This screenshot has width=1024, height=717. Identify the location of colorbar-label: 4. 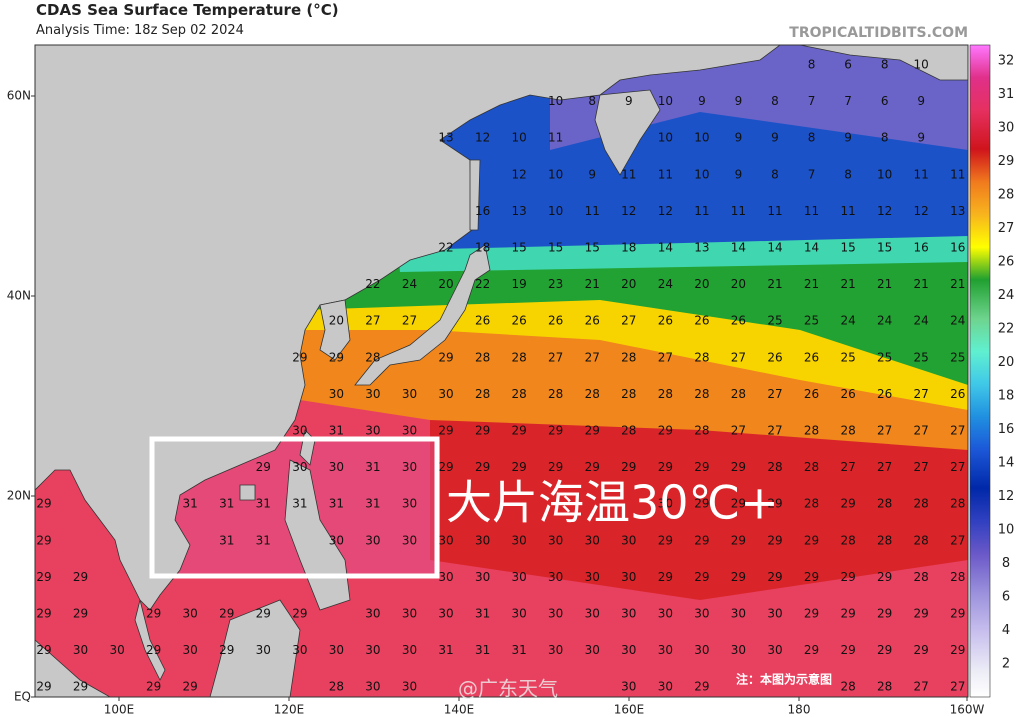
(1006, 630).